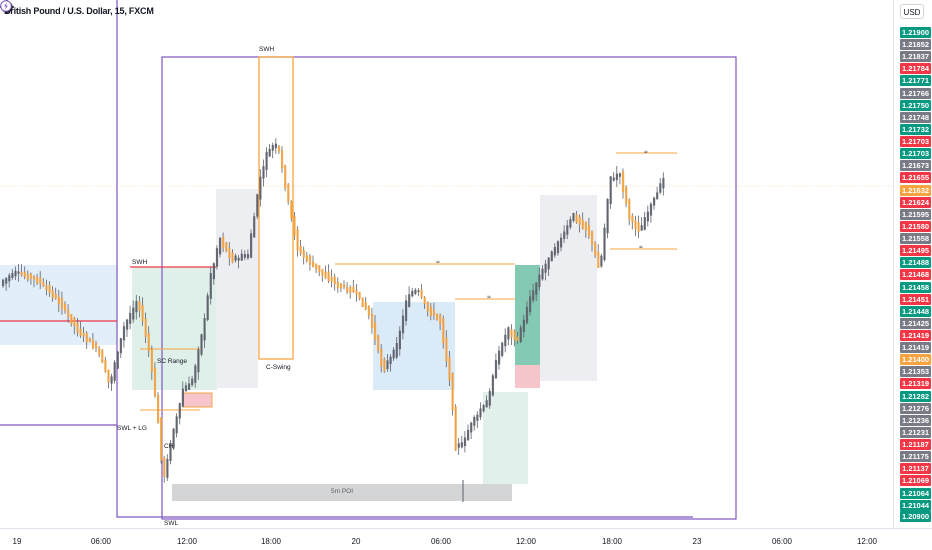  I want to click on price-label: 1.21766, so click(915, 93).